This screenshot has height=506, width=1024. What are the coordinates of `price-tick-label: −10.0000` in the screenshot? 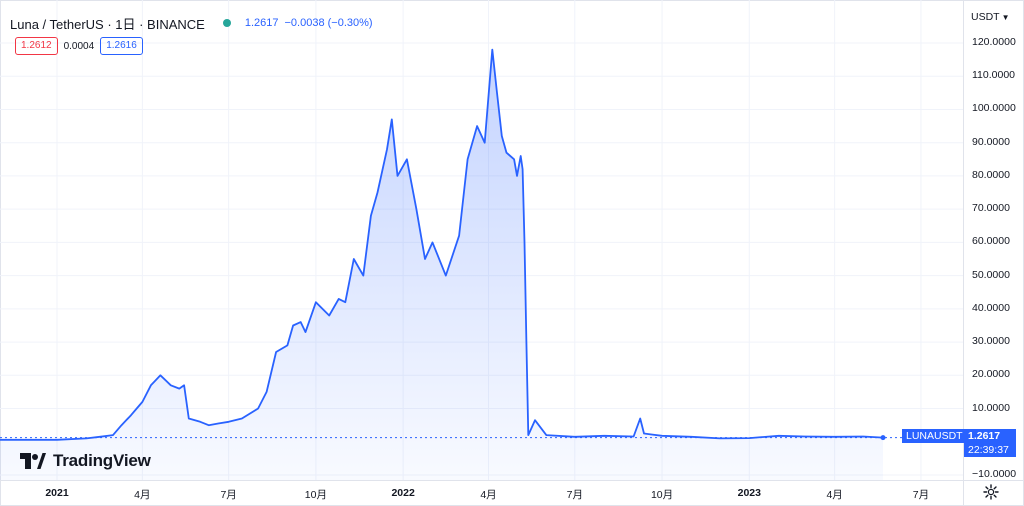 It's located at (994, 474).